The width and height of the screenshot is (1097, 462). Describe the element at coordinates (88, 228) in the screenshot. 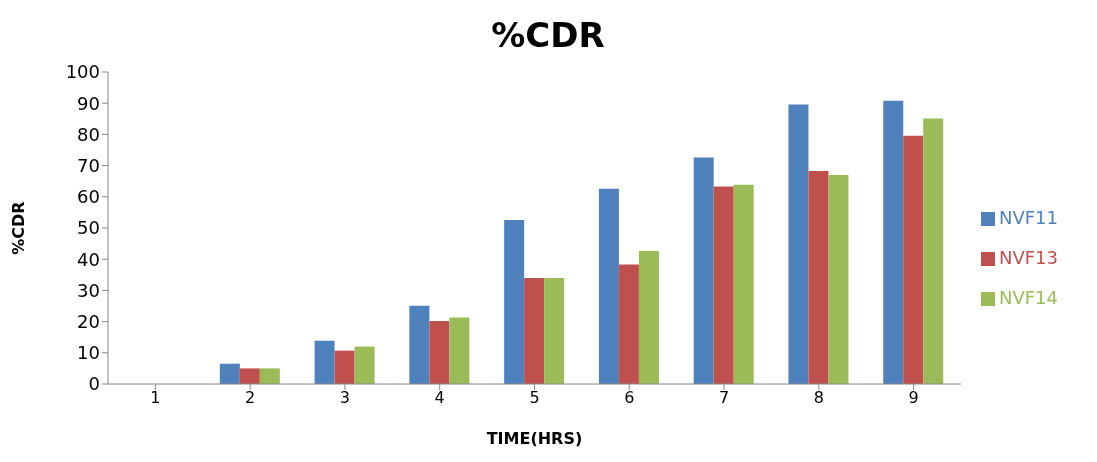

I see `y-tick-label: 50` at that location.